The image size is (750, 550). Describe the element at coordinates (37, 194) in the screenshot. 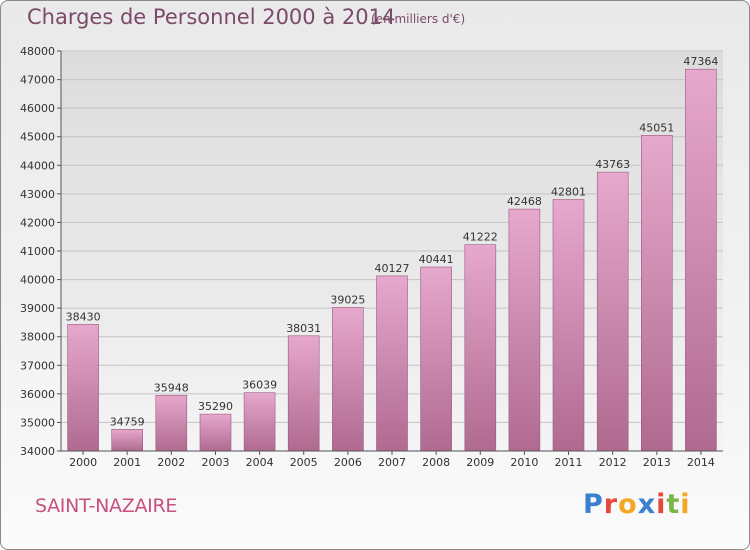

I see `y-tick-label: 43000` at that location.